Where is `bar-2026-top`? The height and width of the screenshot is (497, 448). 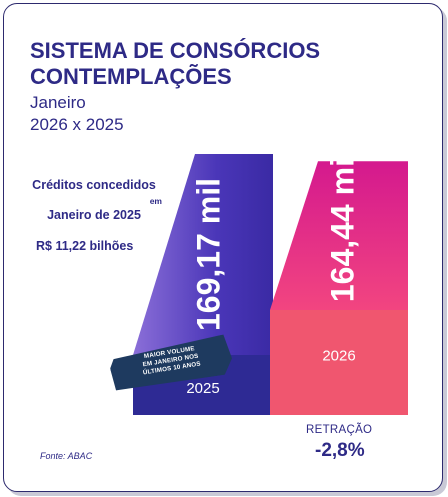 bar-2026-top is located at coordinates (339, 235).